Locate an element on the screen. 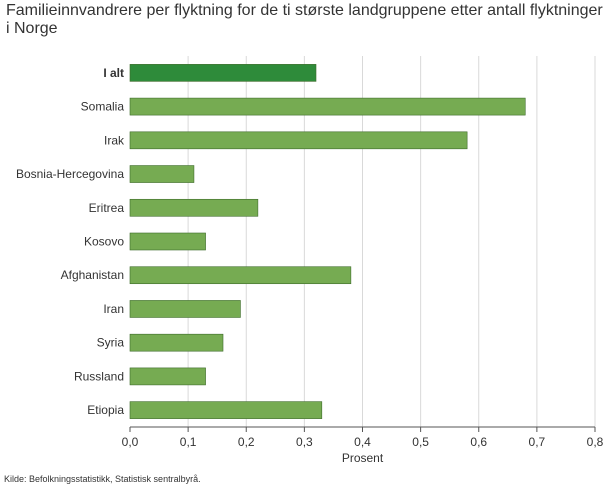  x-tick-label: 0,7 is located at coordinates (537, 442).